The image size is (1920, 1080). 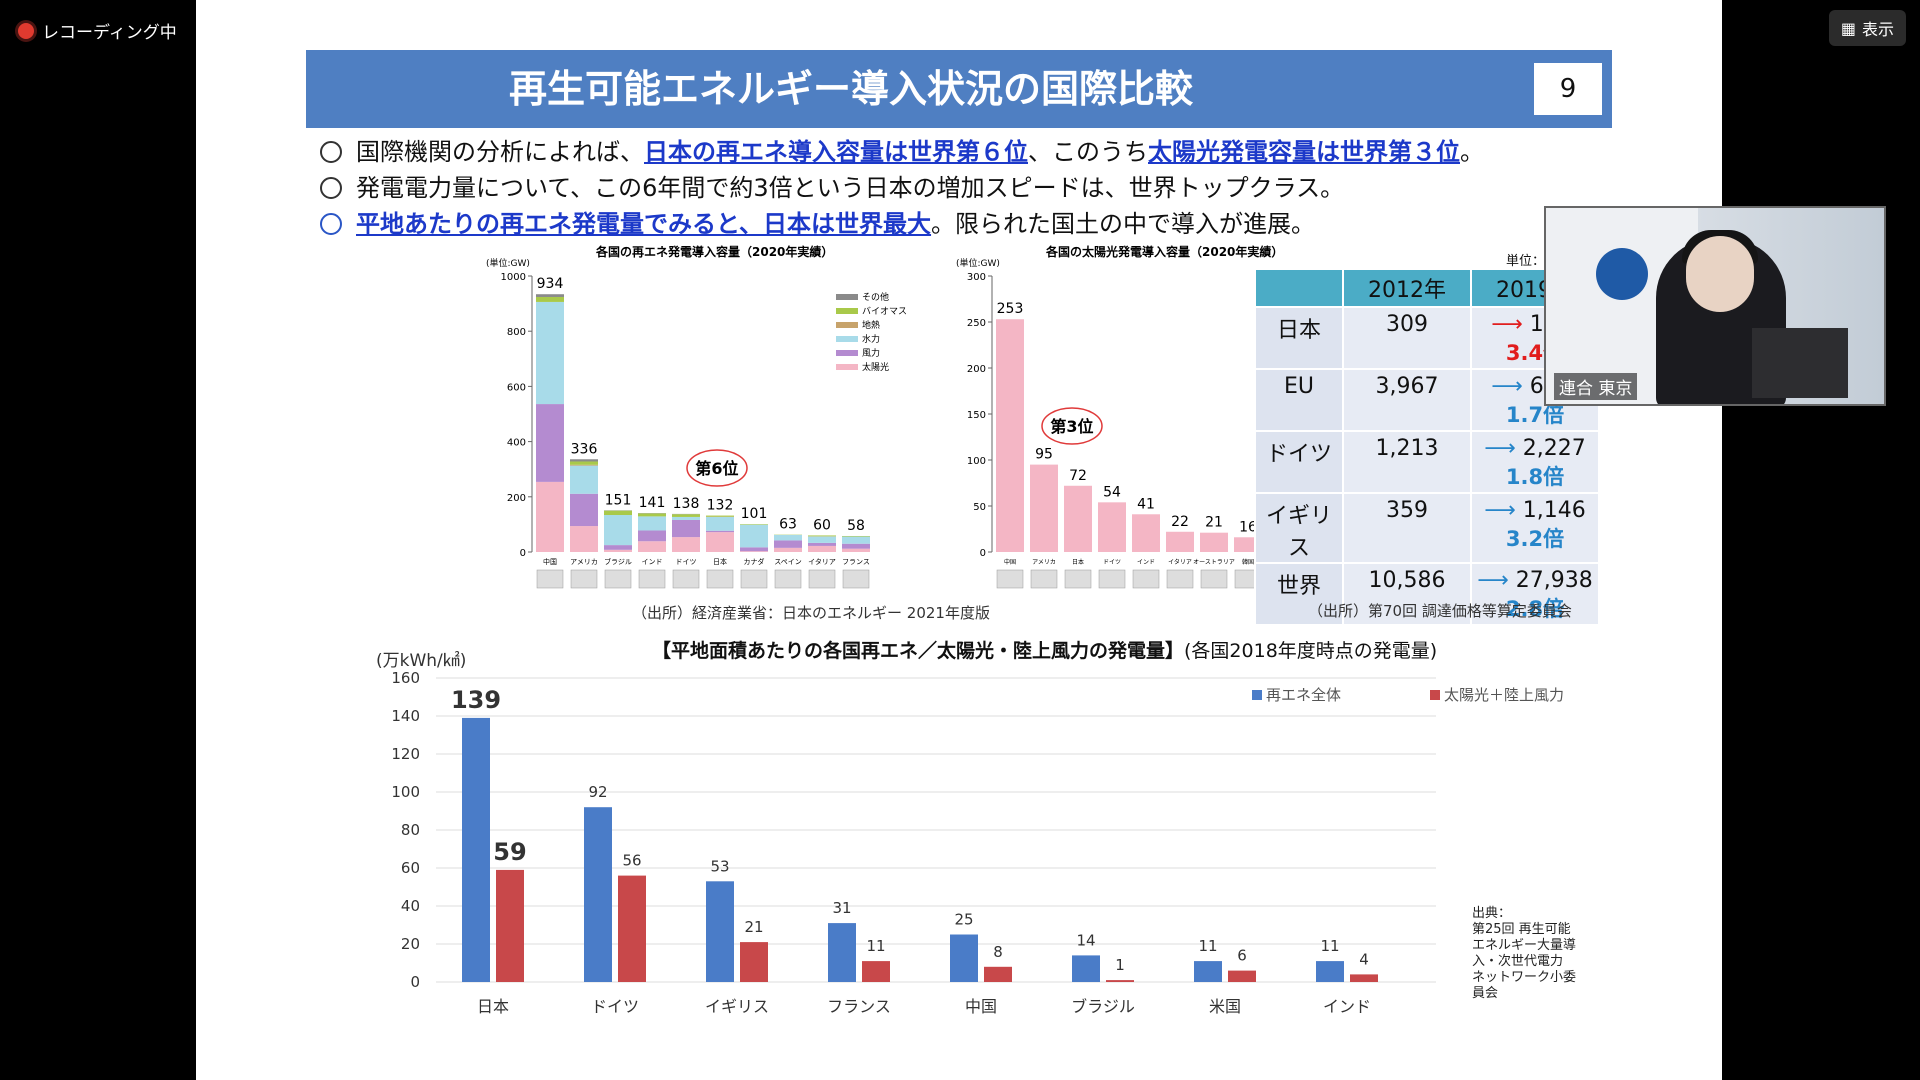 What do you see at coordinates (1078, 476) in the screenshot?
I see `bar-value-label: 72` at bounding box center [1078, 476].